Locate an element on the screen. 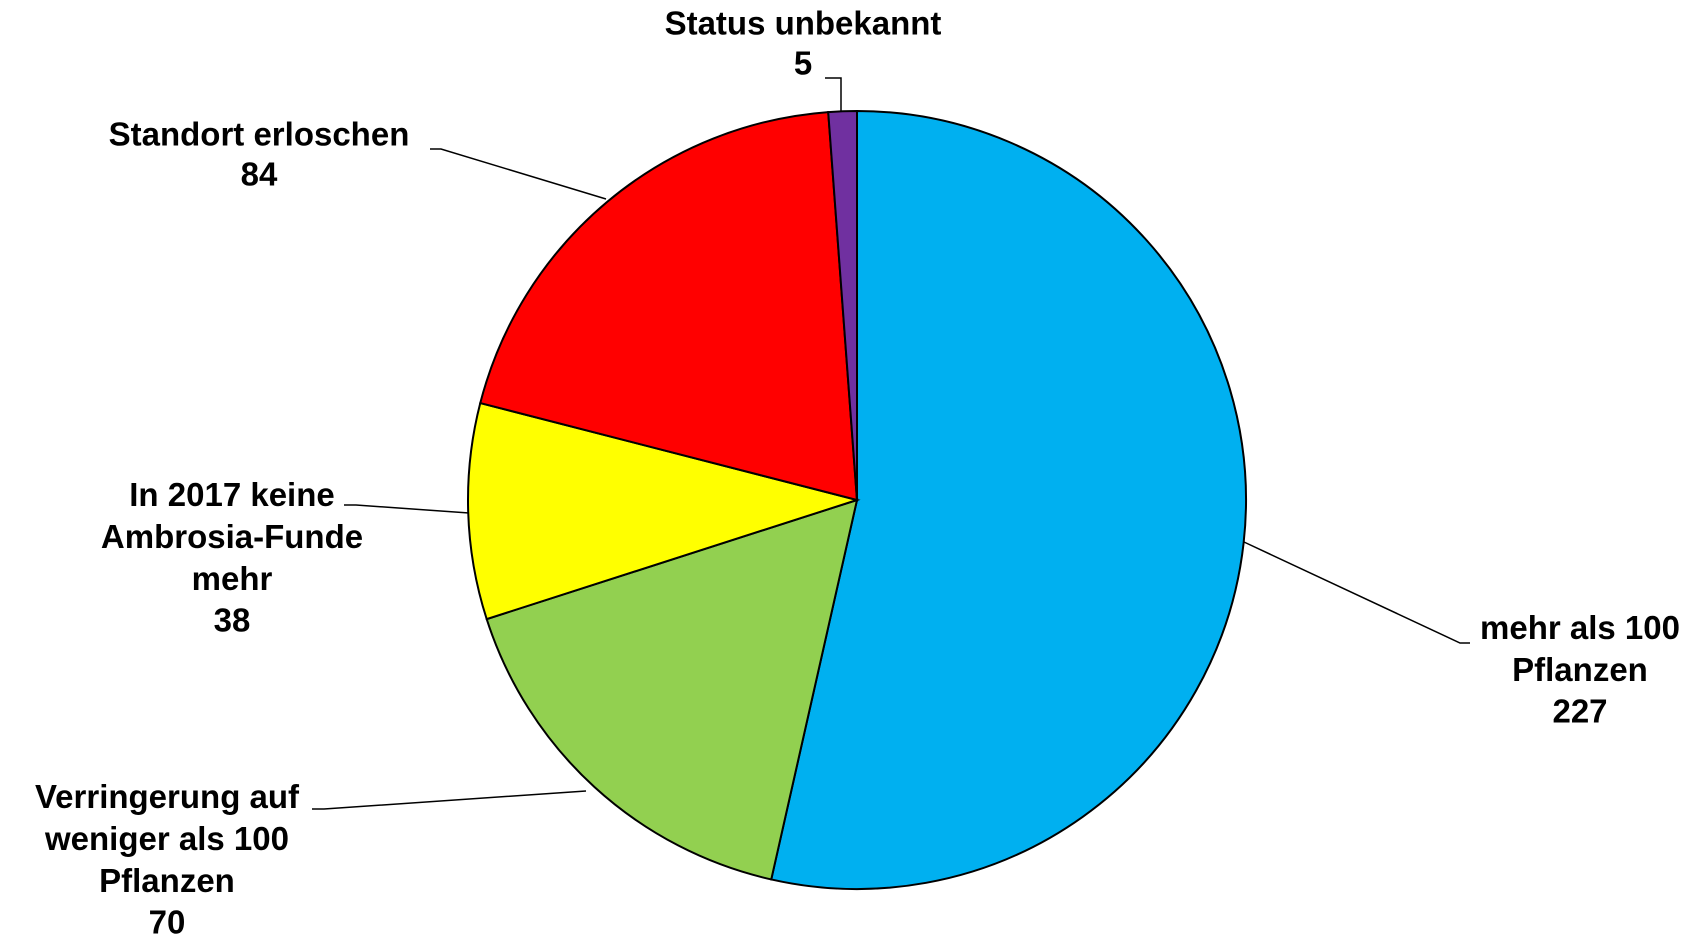 This screenshot has height=937, width=1700. category-label: Verringerung auf weniger als 100 Pflanzen is located at coordinates (167, 838).